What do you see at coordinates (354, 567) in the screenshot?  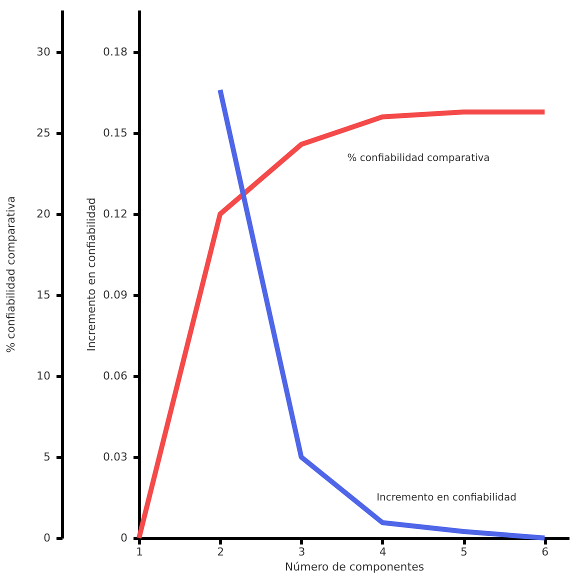 I see `x-axis-title: Número de componentes` at bounding box center [354, 567].